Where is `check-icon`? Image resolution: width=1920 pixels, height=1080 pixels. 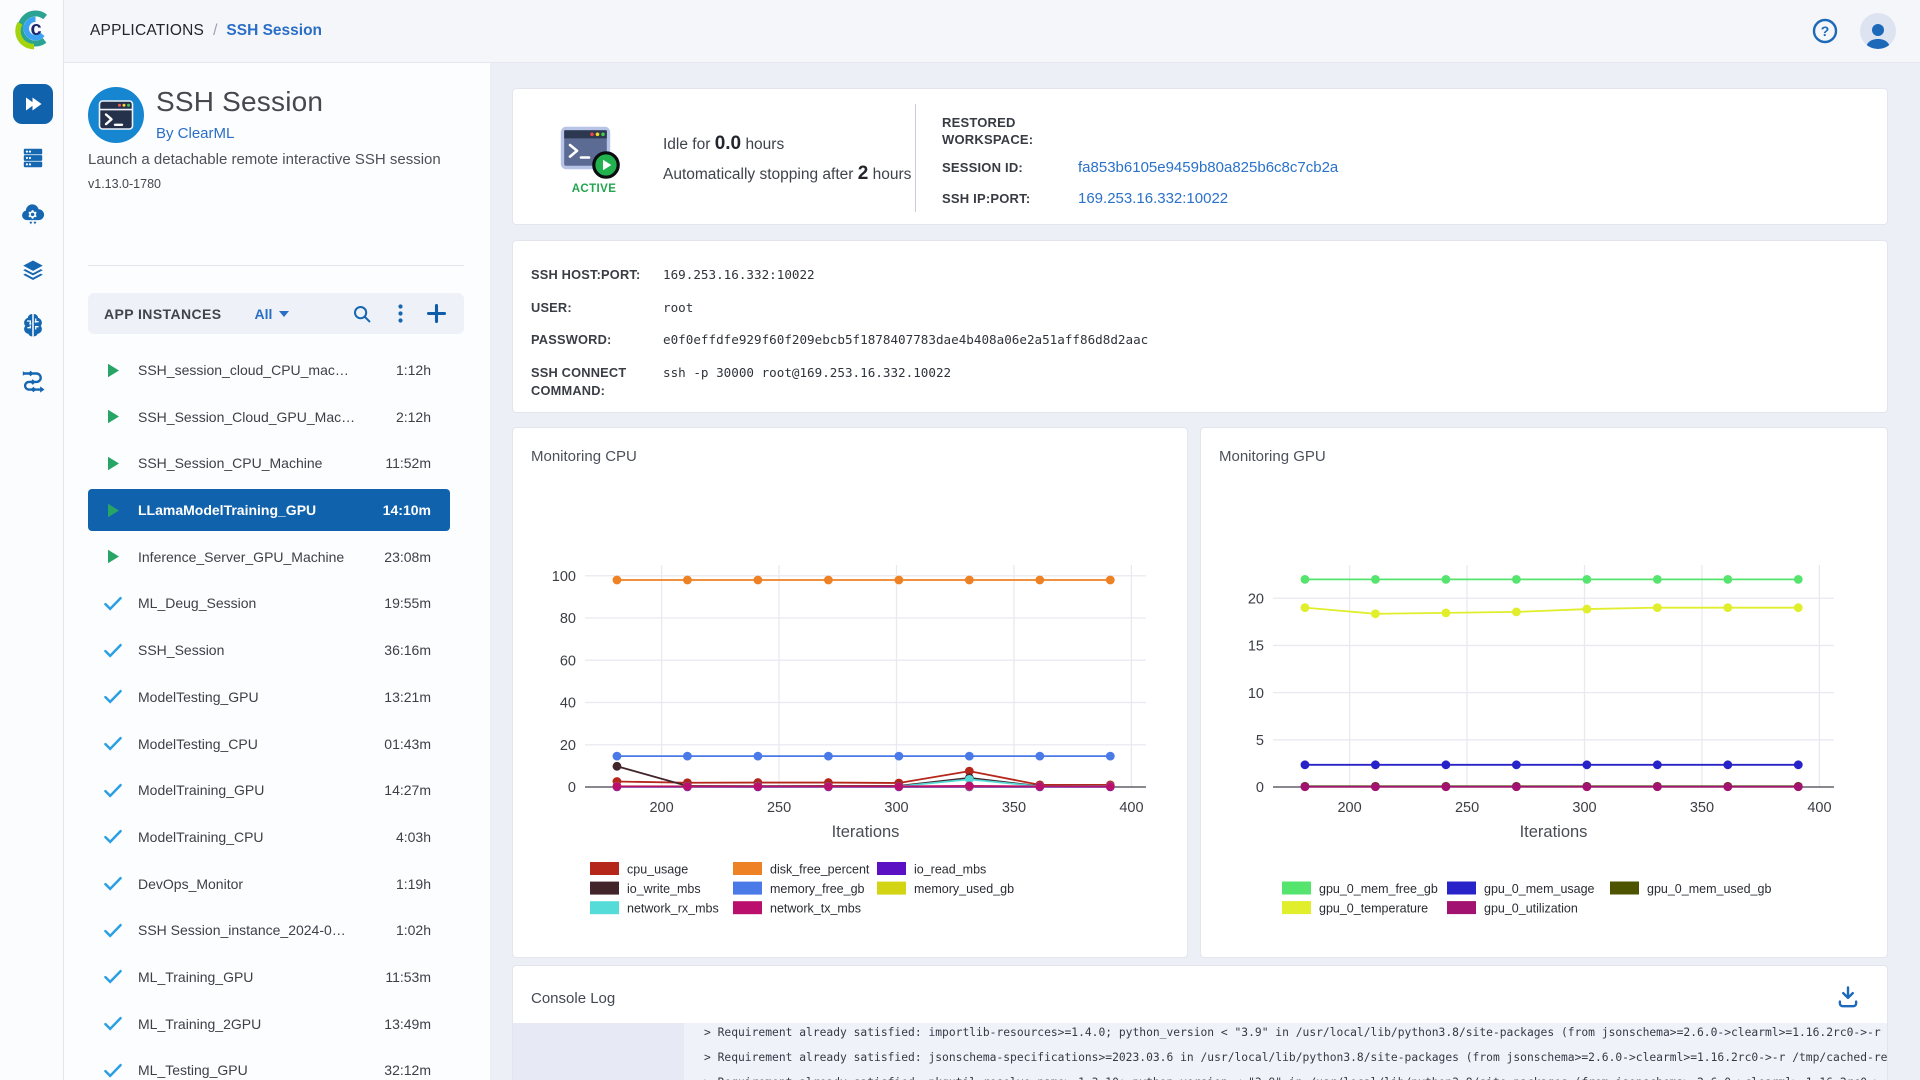 check-icon is located at coordinates (113, 1023).